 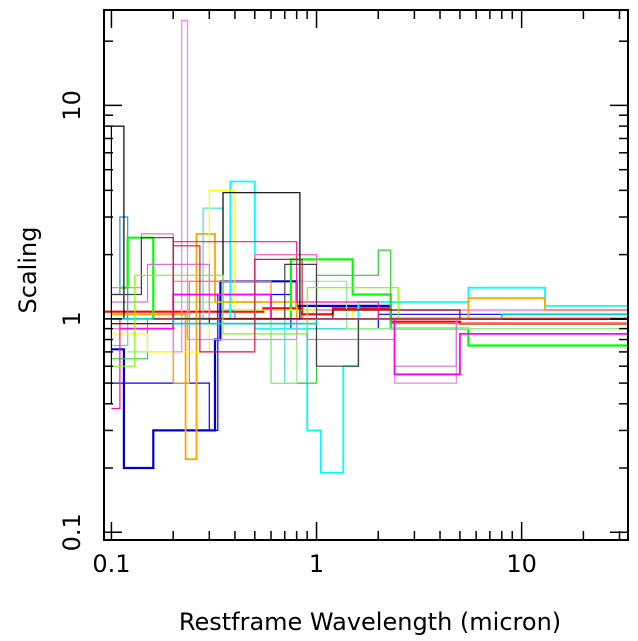 What do you see at coordinates (111, 564) in the screenshot?
I see `x-tick-label: 0.1` at bounding box center [111, 564].